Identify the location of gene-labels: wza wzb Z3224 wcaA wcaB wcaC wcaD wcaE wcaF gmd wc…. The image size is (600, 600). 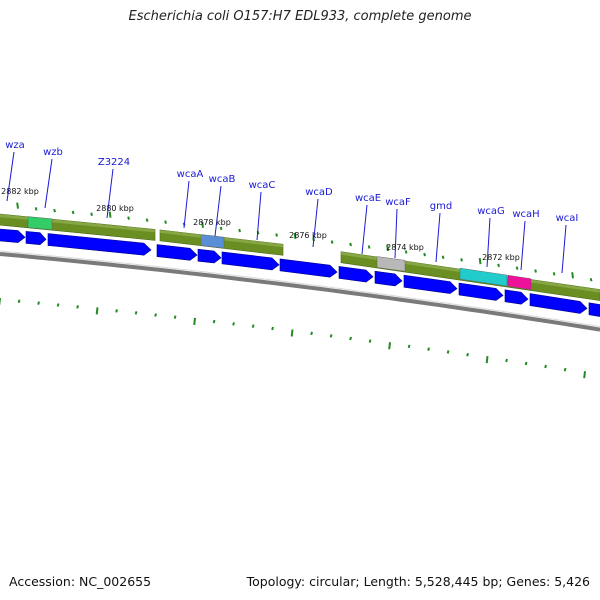
(291, 182).